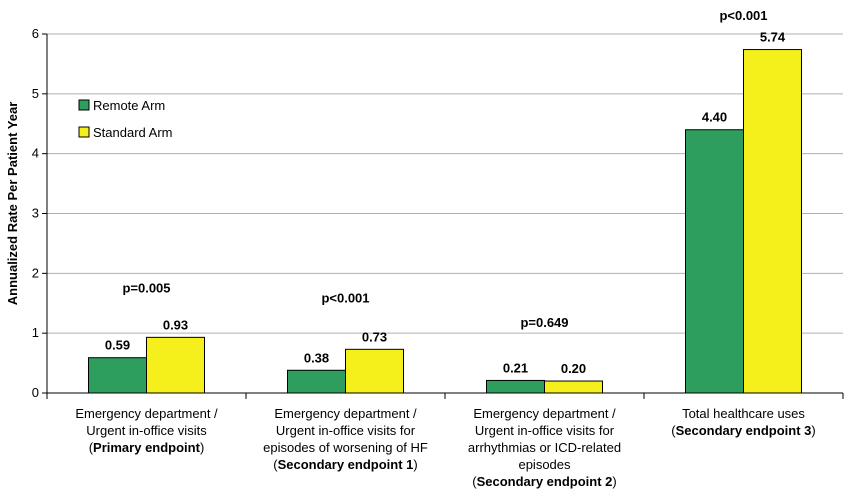 Image resolution: width=853 pixels, height=500 pixels. Describe the element at coordinates (12, 204) in the screenshot. I see `y-axis-label: Annualized Rate Per Patient Year` at that location.